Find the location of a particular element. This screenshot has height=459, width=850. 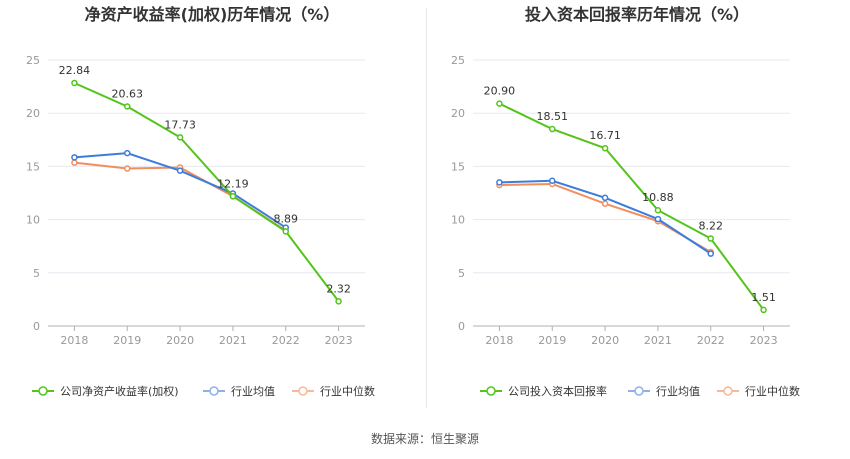

legend-item-company: 公司净资产收益率(加权) is located at coordinates (105, 391).